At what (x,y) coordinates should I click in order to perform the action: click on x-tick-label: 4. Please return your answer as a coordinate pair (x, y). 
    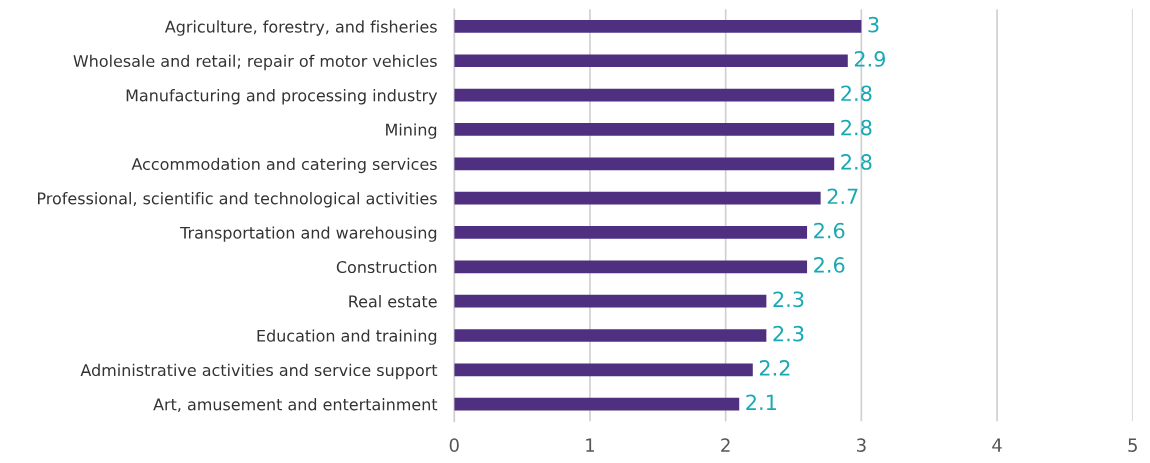
    Looking at the image, I should click on (997, 445).